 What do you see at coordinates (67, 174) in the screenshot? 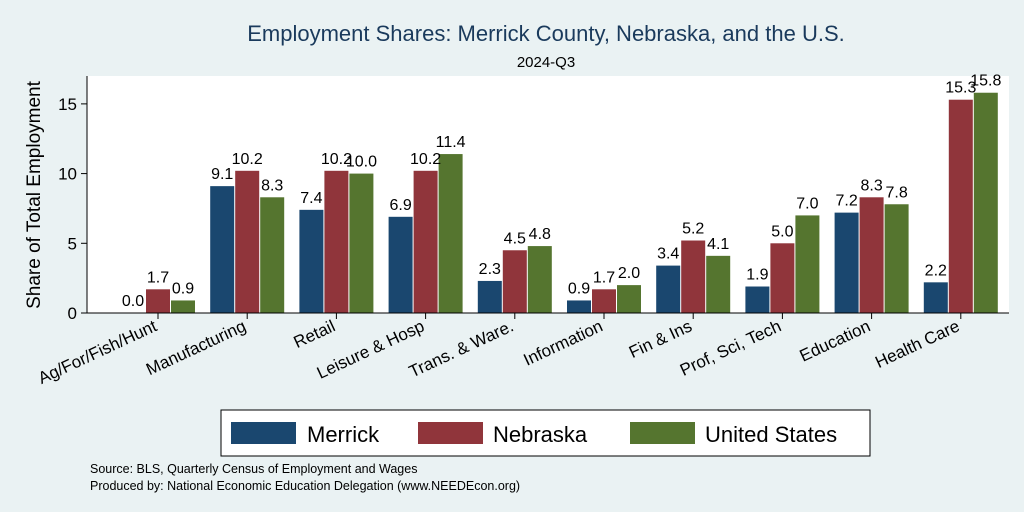
I see `y-tick-label: 10` at bounding box center [67, 174].